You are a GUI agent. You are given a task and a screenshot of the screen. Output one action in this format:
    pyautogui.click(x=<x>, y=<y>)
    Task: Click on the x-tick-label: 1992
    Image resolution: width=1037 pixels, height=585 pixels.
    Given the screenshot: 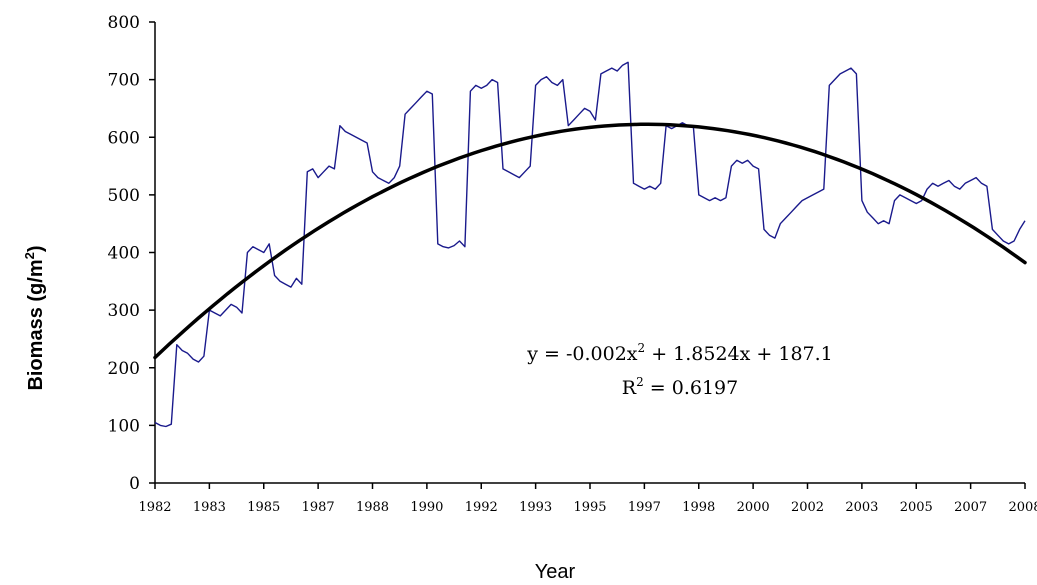 What is the action you would take?
    pyautogui.click(x=481, y=507)
    